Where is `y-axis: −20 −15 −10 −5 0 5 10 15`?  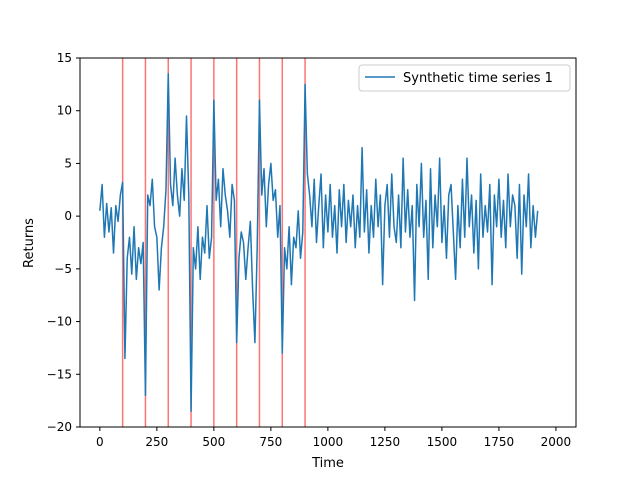
y-axis: −20 −15 −10 −5 0 5 10 15 is located at coordinates (63, 242).